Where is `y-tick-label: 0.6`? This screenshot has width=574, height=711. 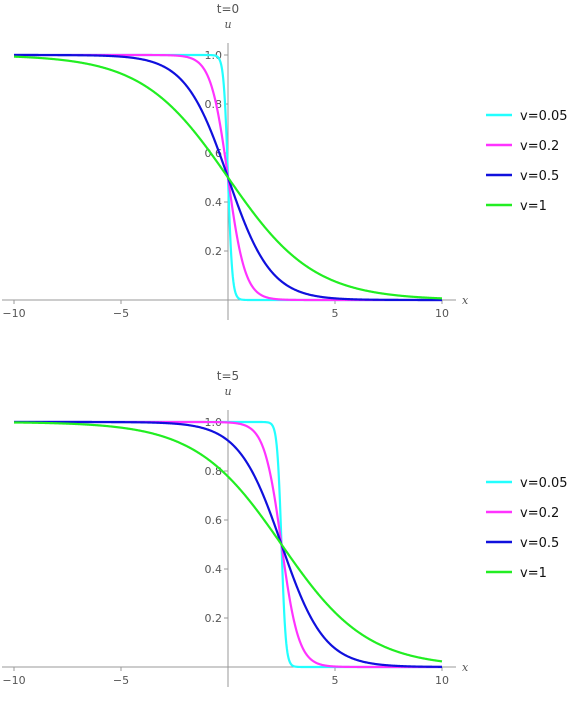
y-tick-label: 0.6 is located at coordinates (214, 520).